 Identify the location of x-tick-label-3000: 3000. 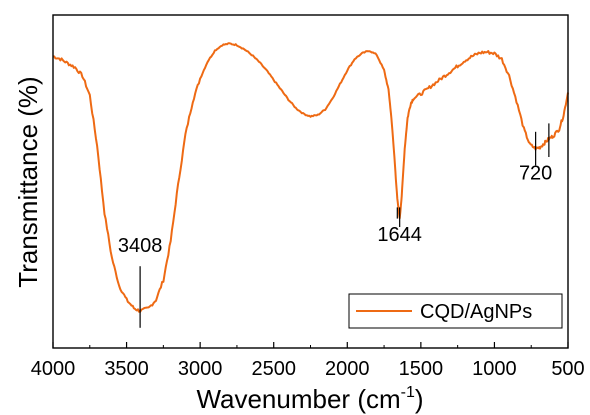
(200, 369).